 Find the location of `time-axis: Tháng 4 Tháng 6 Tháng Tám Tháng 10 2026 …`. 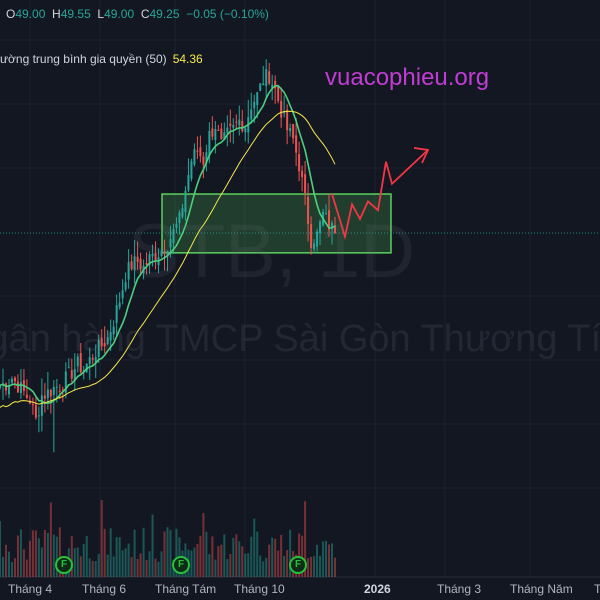

time-axis: Tháng 4 Tháng 6 Tháng Tám Tháng 10 2026 … is located at coordinates (300, 588).